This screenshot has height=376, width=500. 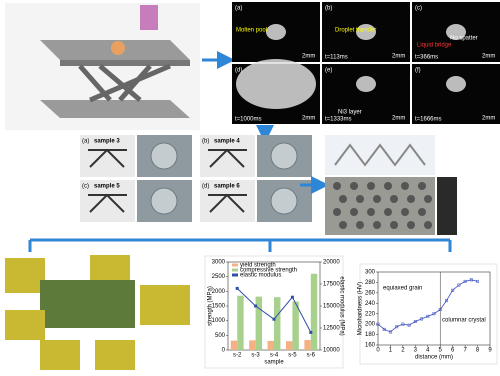 What do you see at coordinates (331, 329) in the screenshot?
I see `y2-tick-label: 12500` at bounding box center [331, 329].